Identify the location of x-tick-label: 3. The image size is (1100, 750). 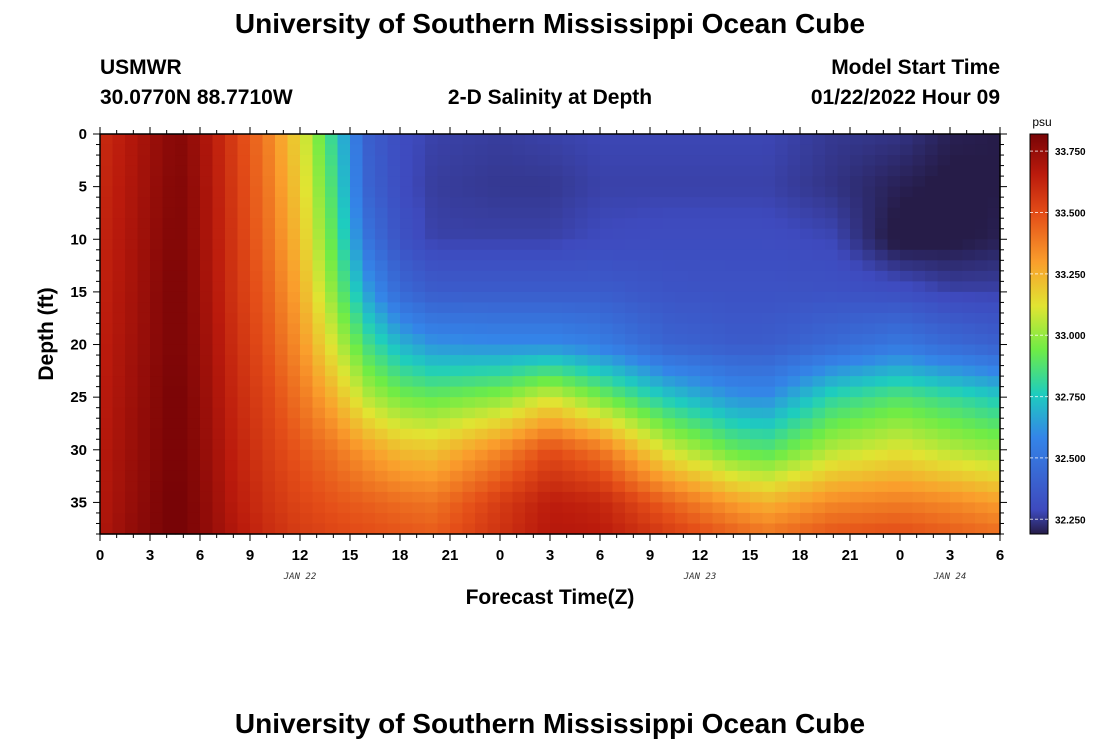
(150, 555).